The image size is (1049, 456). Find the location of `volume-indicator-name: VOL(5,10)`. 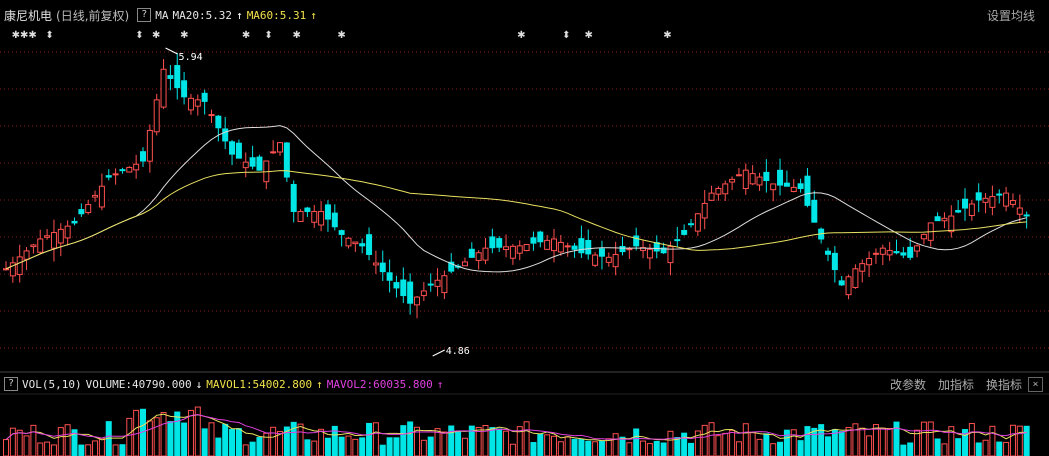

volume-indicator-name: VOL(5,10) is located at coordinates (52, 384).